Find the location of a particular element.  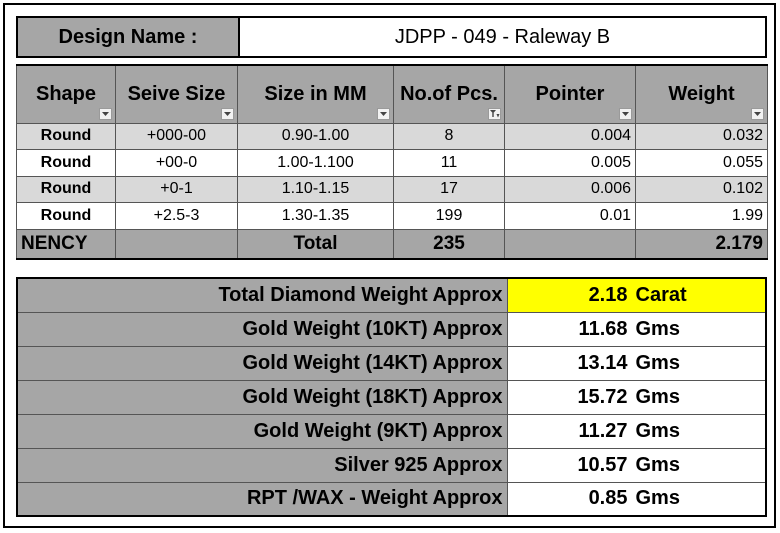

summary-row: Gold Weight (10KT) Approx 11.68 Gms is located at coordinates (391, 329).